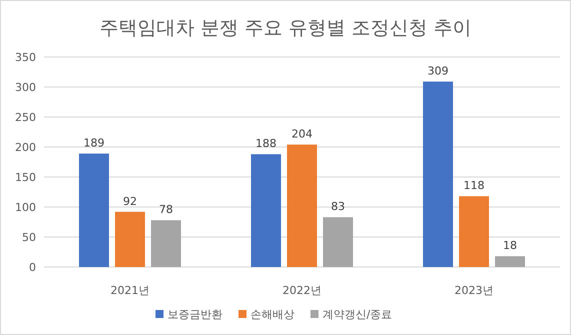 Image resolution: width=571 pixels, height=335 pixels. What do you see at coordinates (25, 147) in the screenshot?
I see `y-tick-label: 200` at bounding box center [25, 147].